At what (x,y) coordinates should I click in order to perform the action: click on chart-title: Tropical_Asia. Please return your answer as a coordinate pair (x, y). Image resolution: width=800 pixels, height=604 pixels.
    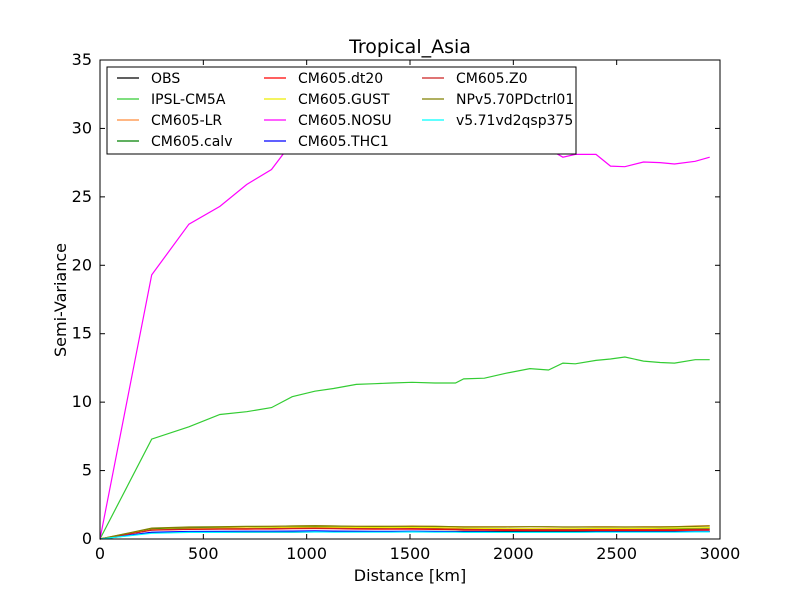
    Looking at the image, I should click on (409, 47).